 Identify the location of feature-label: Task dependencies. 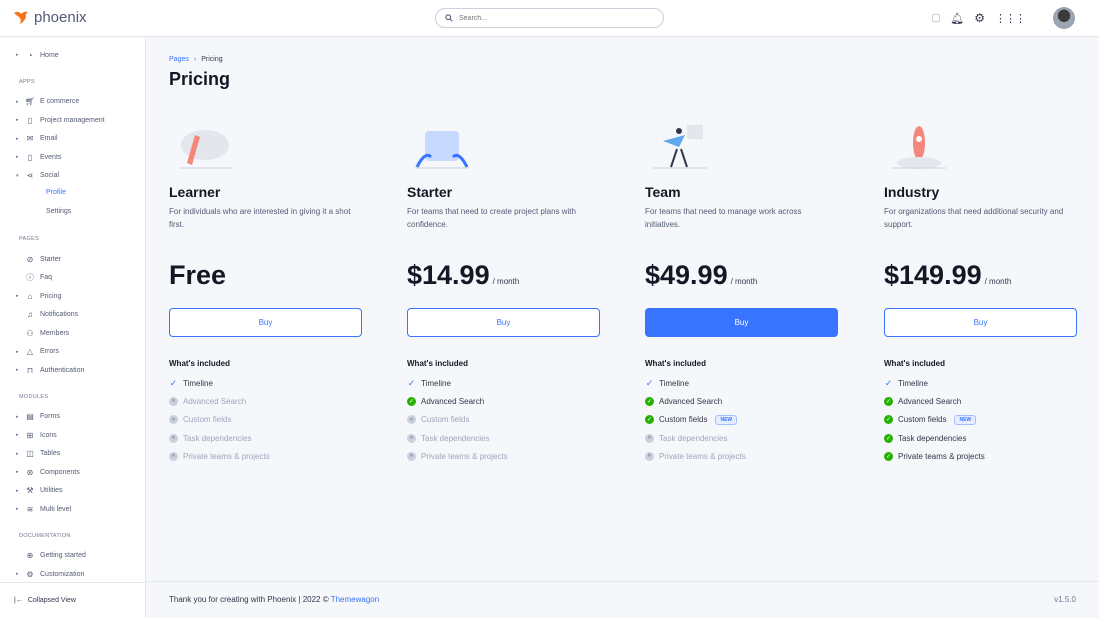
(693, 438).